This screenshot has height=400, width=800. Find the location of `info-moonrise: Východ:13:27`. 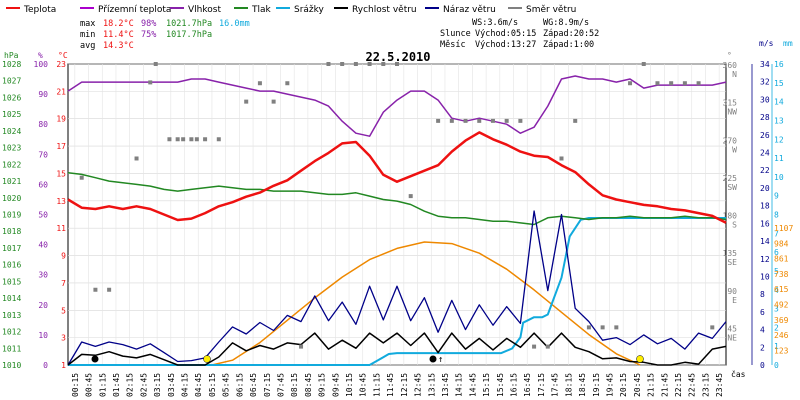

info-moonrise: Východ:13:27 is located at coordinates (505, 45).